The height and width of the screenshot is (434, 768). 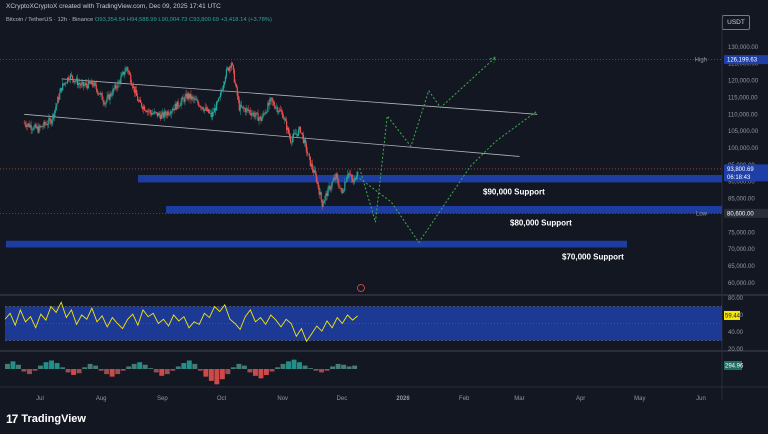 I want to click on support-label: $90,000 Support, so click(x=514, y=191).